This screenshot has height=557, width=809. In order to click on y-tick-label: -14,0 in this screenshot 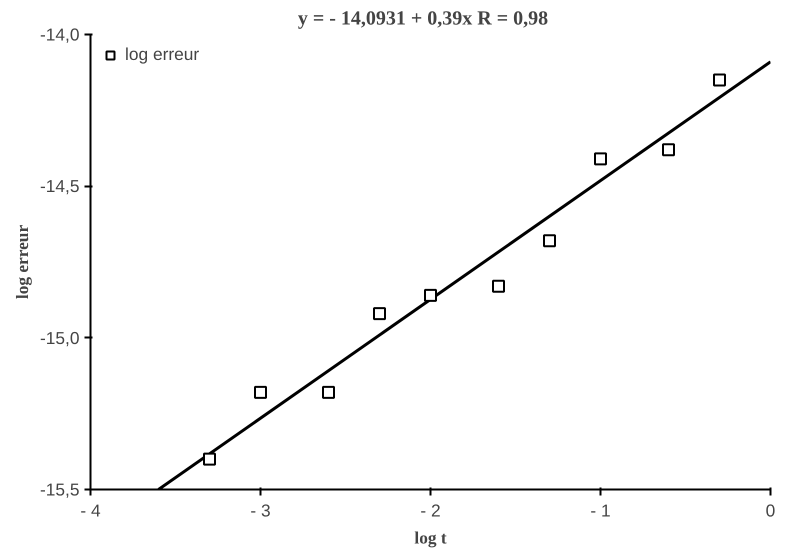, I will do `click(60, 34)`.